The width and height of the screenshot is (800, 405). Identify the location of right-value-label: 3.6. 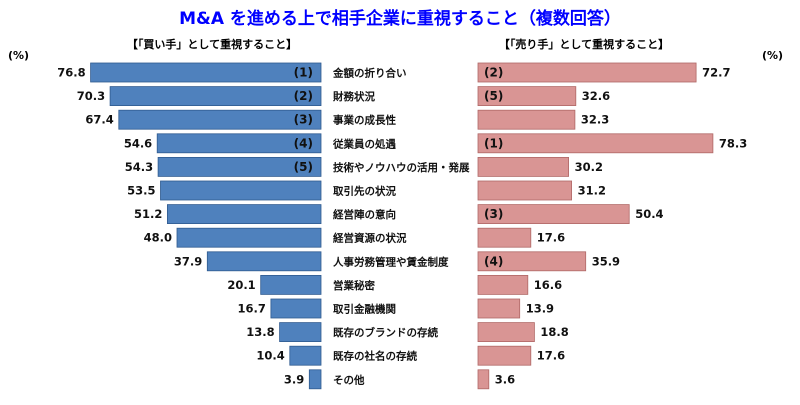
(505, 379).